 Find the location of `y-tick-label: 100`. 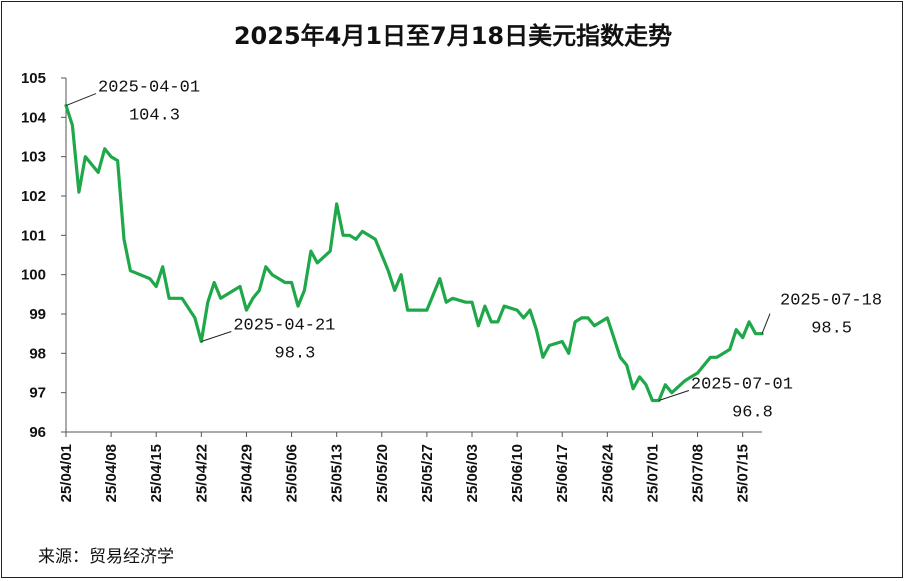

y-tick-label: 100 is located at coordinates (33, 275).